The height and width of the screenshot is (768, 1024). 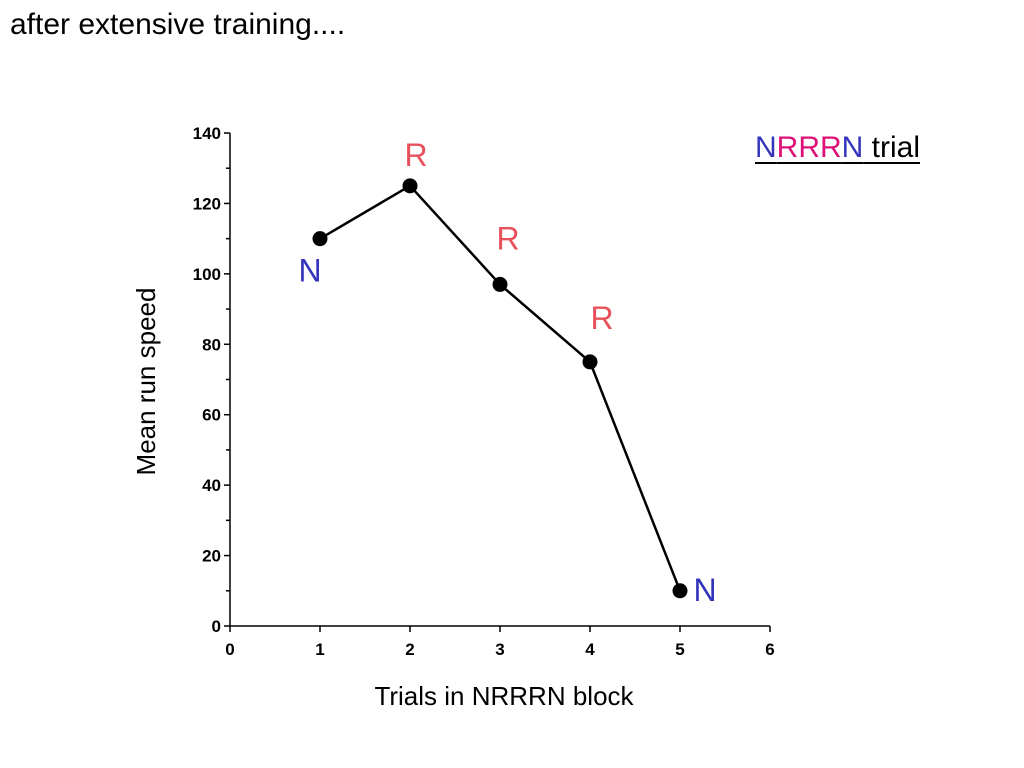 What do you see at coordinates (319, 649) in the screenshot?
I see `x-tick-label: 1` at bounding box center [319, 649].